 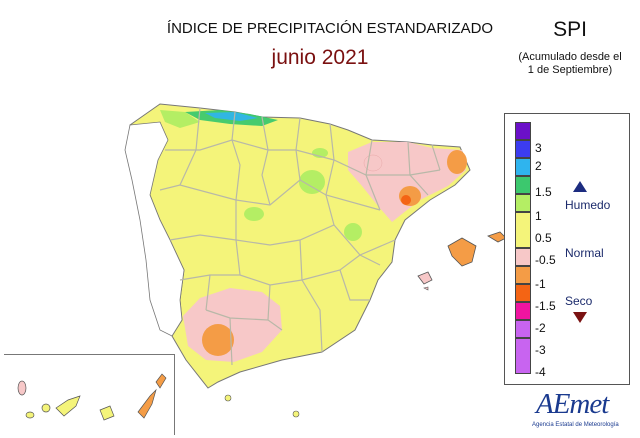 I want to click on canary-islands-inset-frame, so click(x=89, y=394).